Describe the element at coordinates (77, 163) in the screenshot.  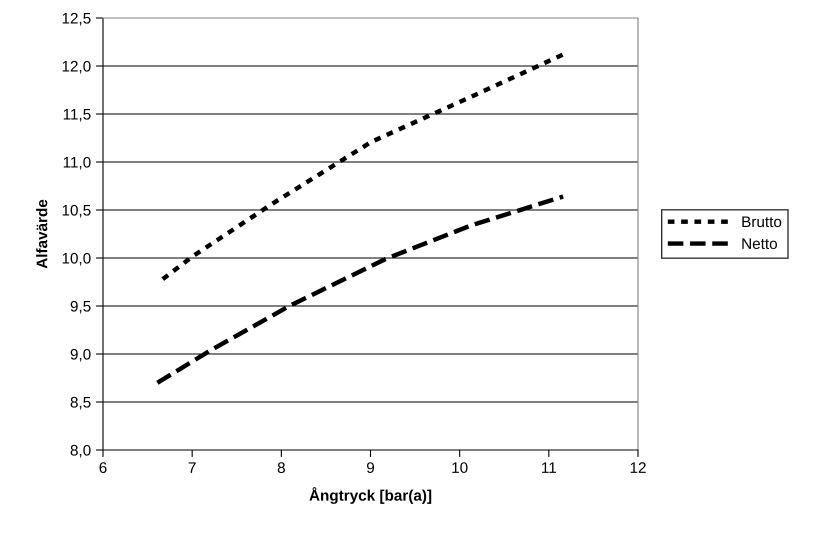
I see `y-tick-label: 11,0` at that location.